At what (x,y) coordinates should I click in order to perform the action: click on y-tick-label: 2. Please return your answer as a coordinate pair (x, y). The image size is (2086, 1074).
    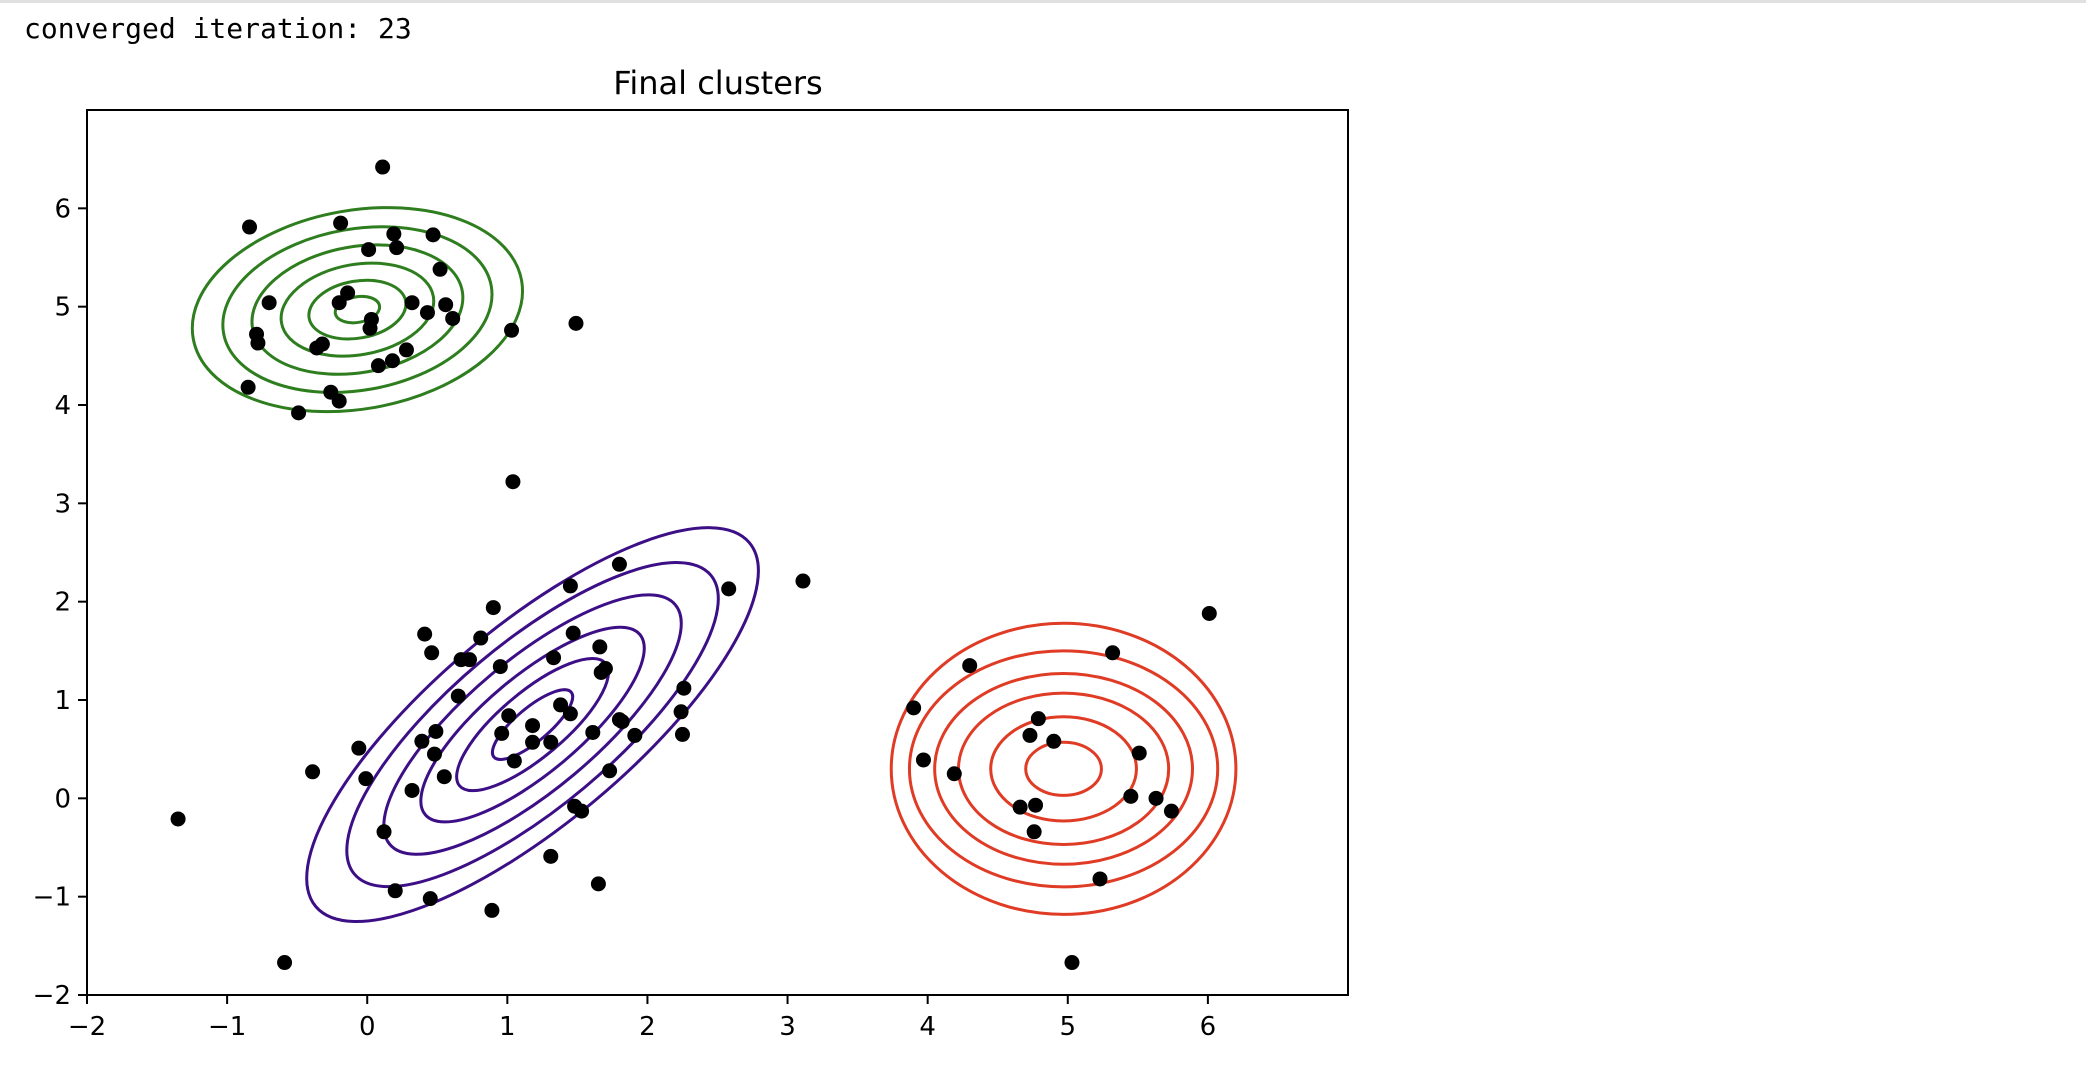
    Looking at the image, I should click on (62, 603).